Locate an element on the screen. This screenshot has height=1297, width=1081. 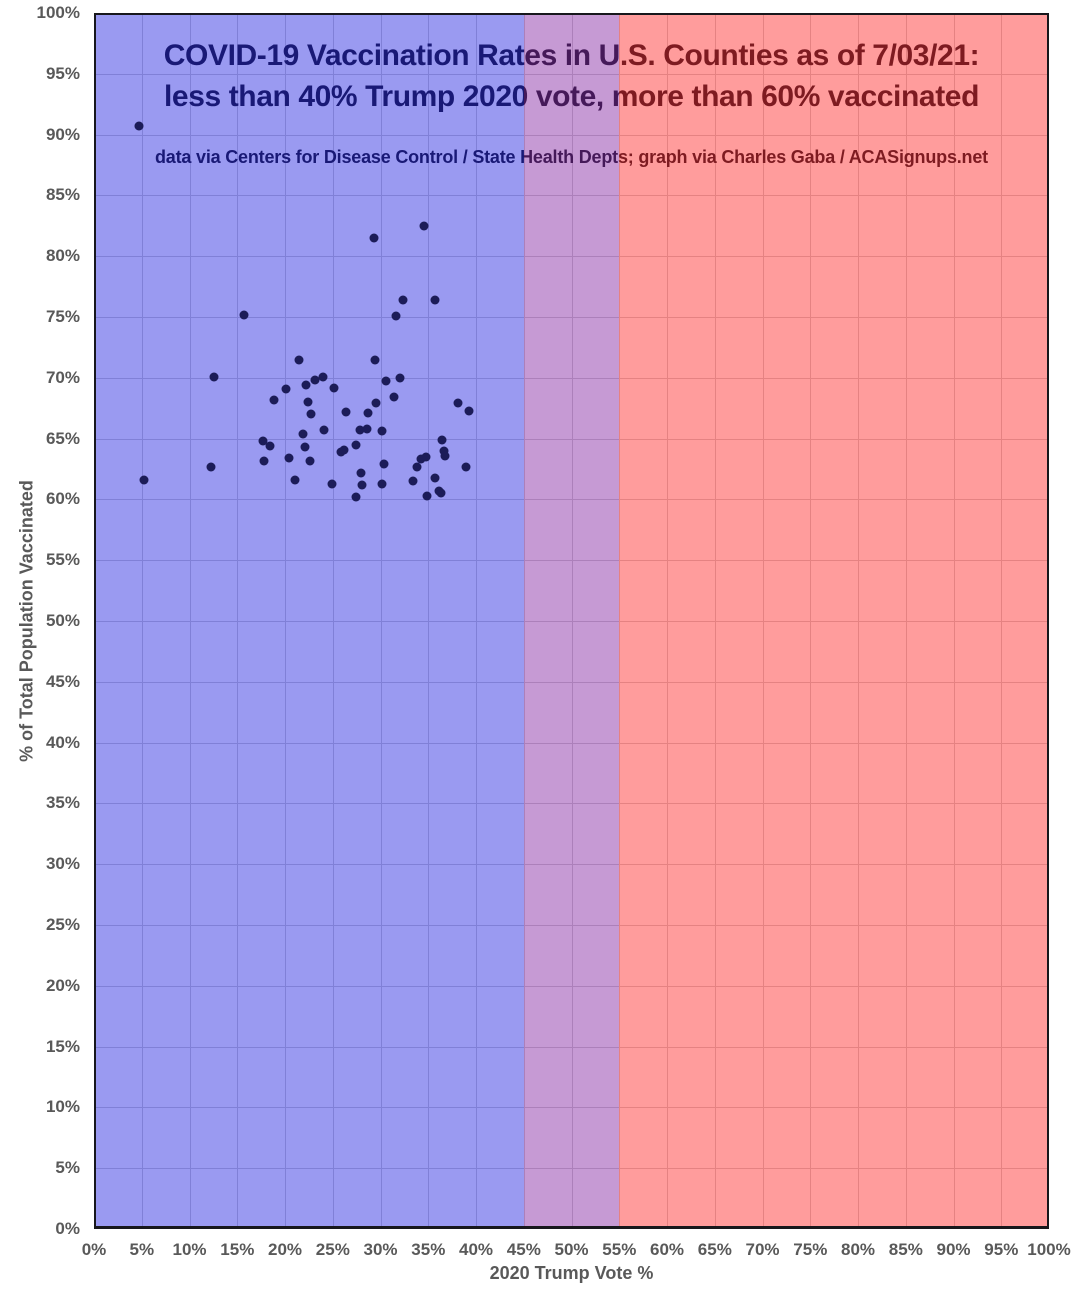
y-tick-label: 55% is located at coordinates (62, 560).